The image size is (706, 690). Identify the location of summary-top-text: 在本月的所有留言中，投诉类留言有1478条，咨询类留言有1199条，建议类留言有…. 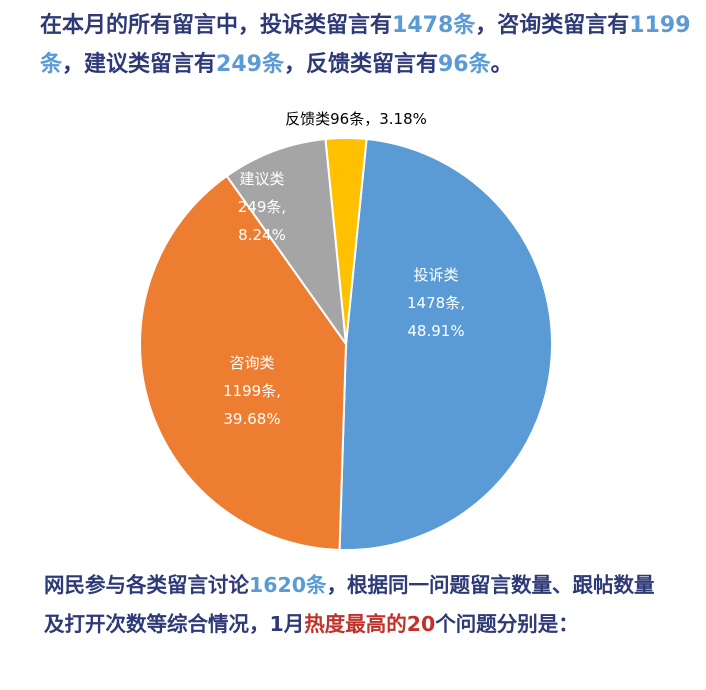
(370, 45).